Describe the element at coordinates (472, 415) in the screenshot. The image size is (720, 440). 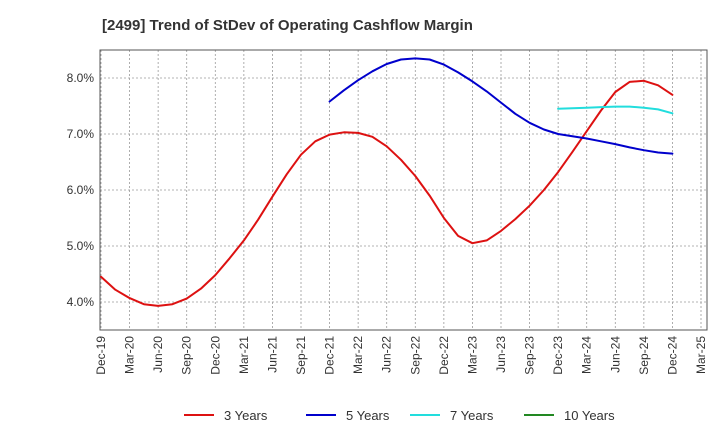
I see `legend-label-7-years: 7 Years` at that location.